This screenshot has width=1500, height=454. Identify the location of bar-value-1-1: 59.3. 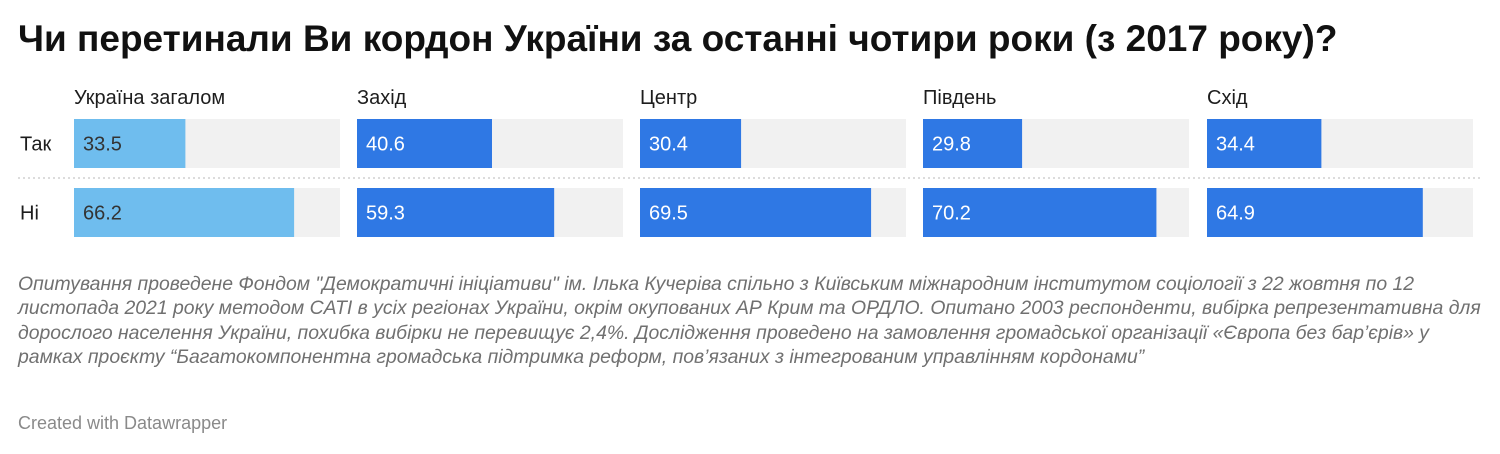
(385, 214).